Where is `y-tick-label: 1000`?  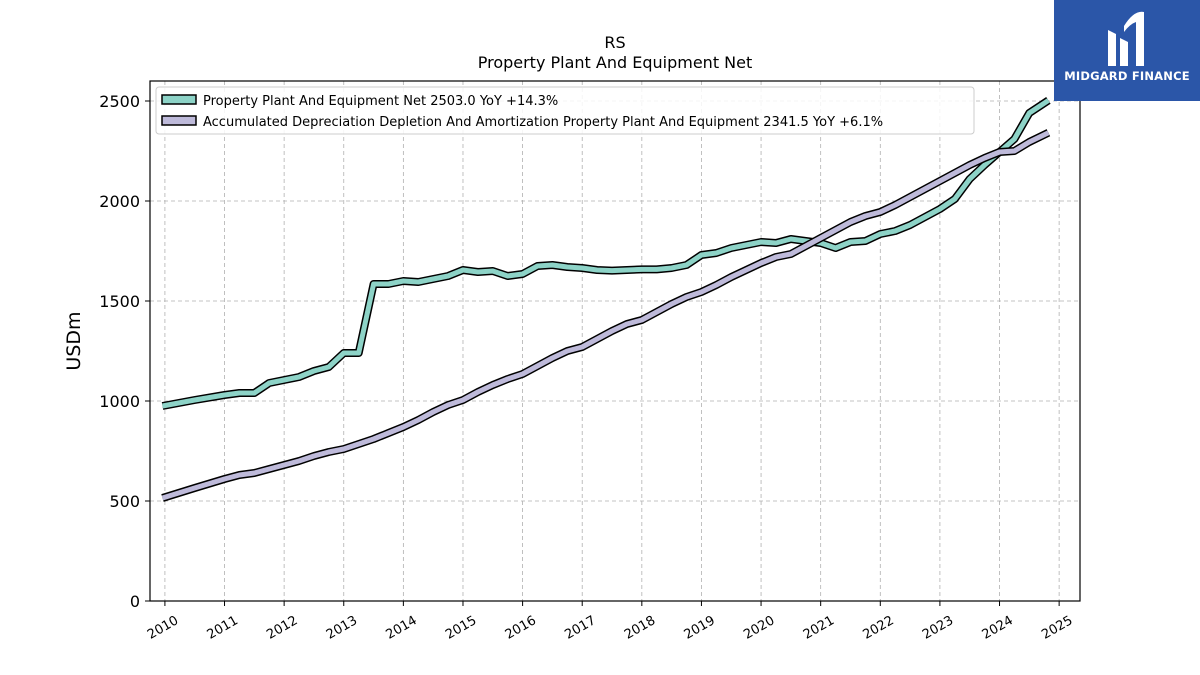
y-tick-label: 1000 is located at coordinates (119, 401).